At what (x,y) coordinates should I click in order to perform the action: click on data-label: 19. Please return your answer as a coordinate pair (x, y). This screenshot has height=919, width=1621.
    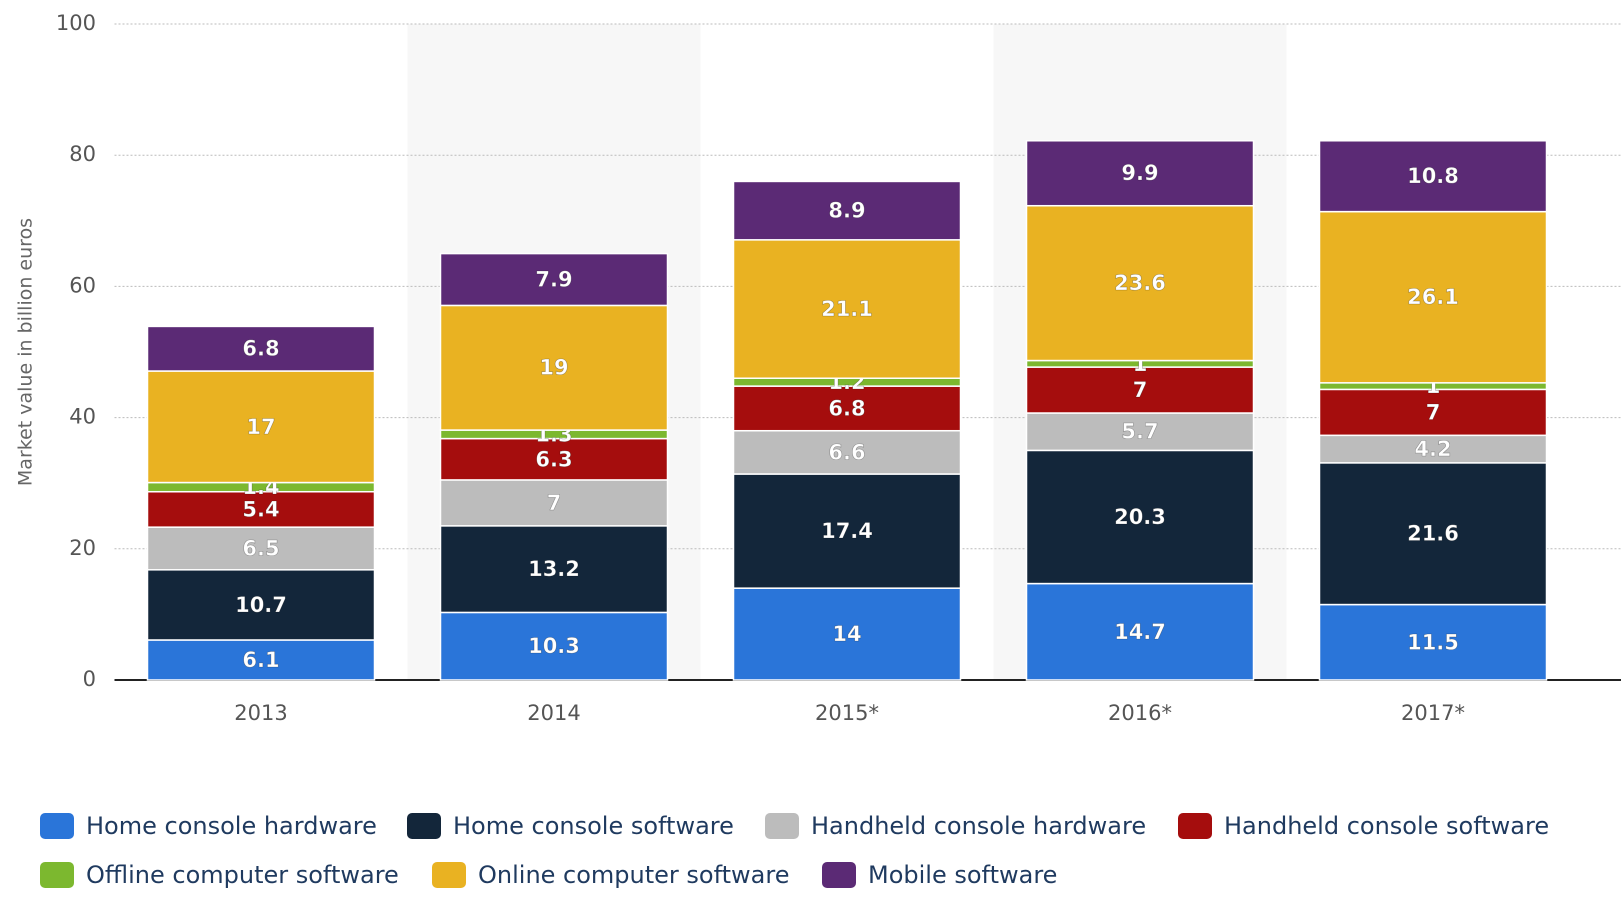
    Looking at the image, I should click on (553, 368).